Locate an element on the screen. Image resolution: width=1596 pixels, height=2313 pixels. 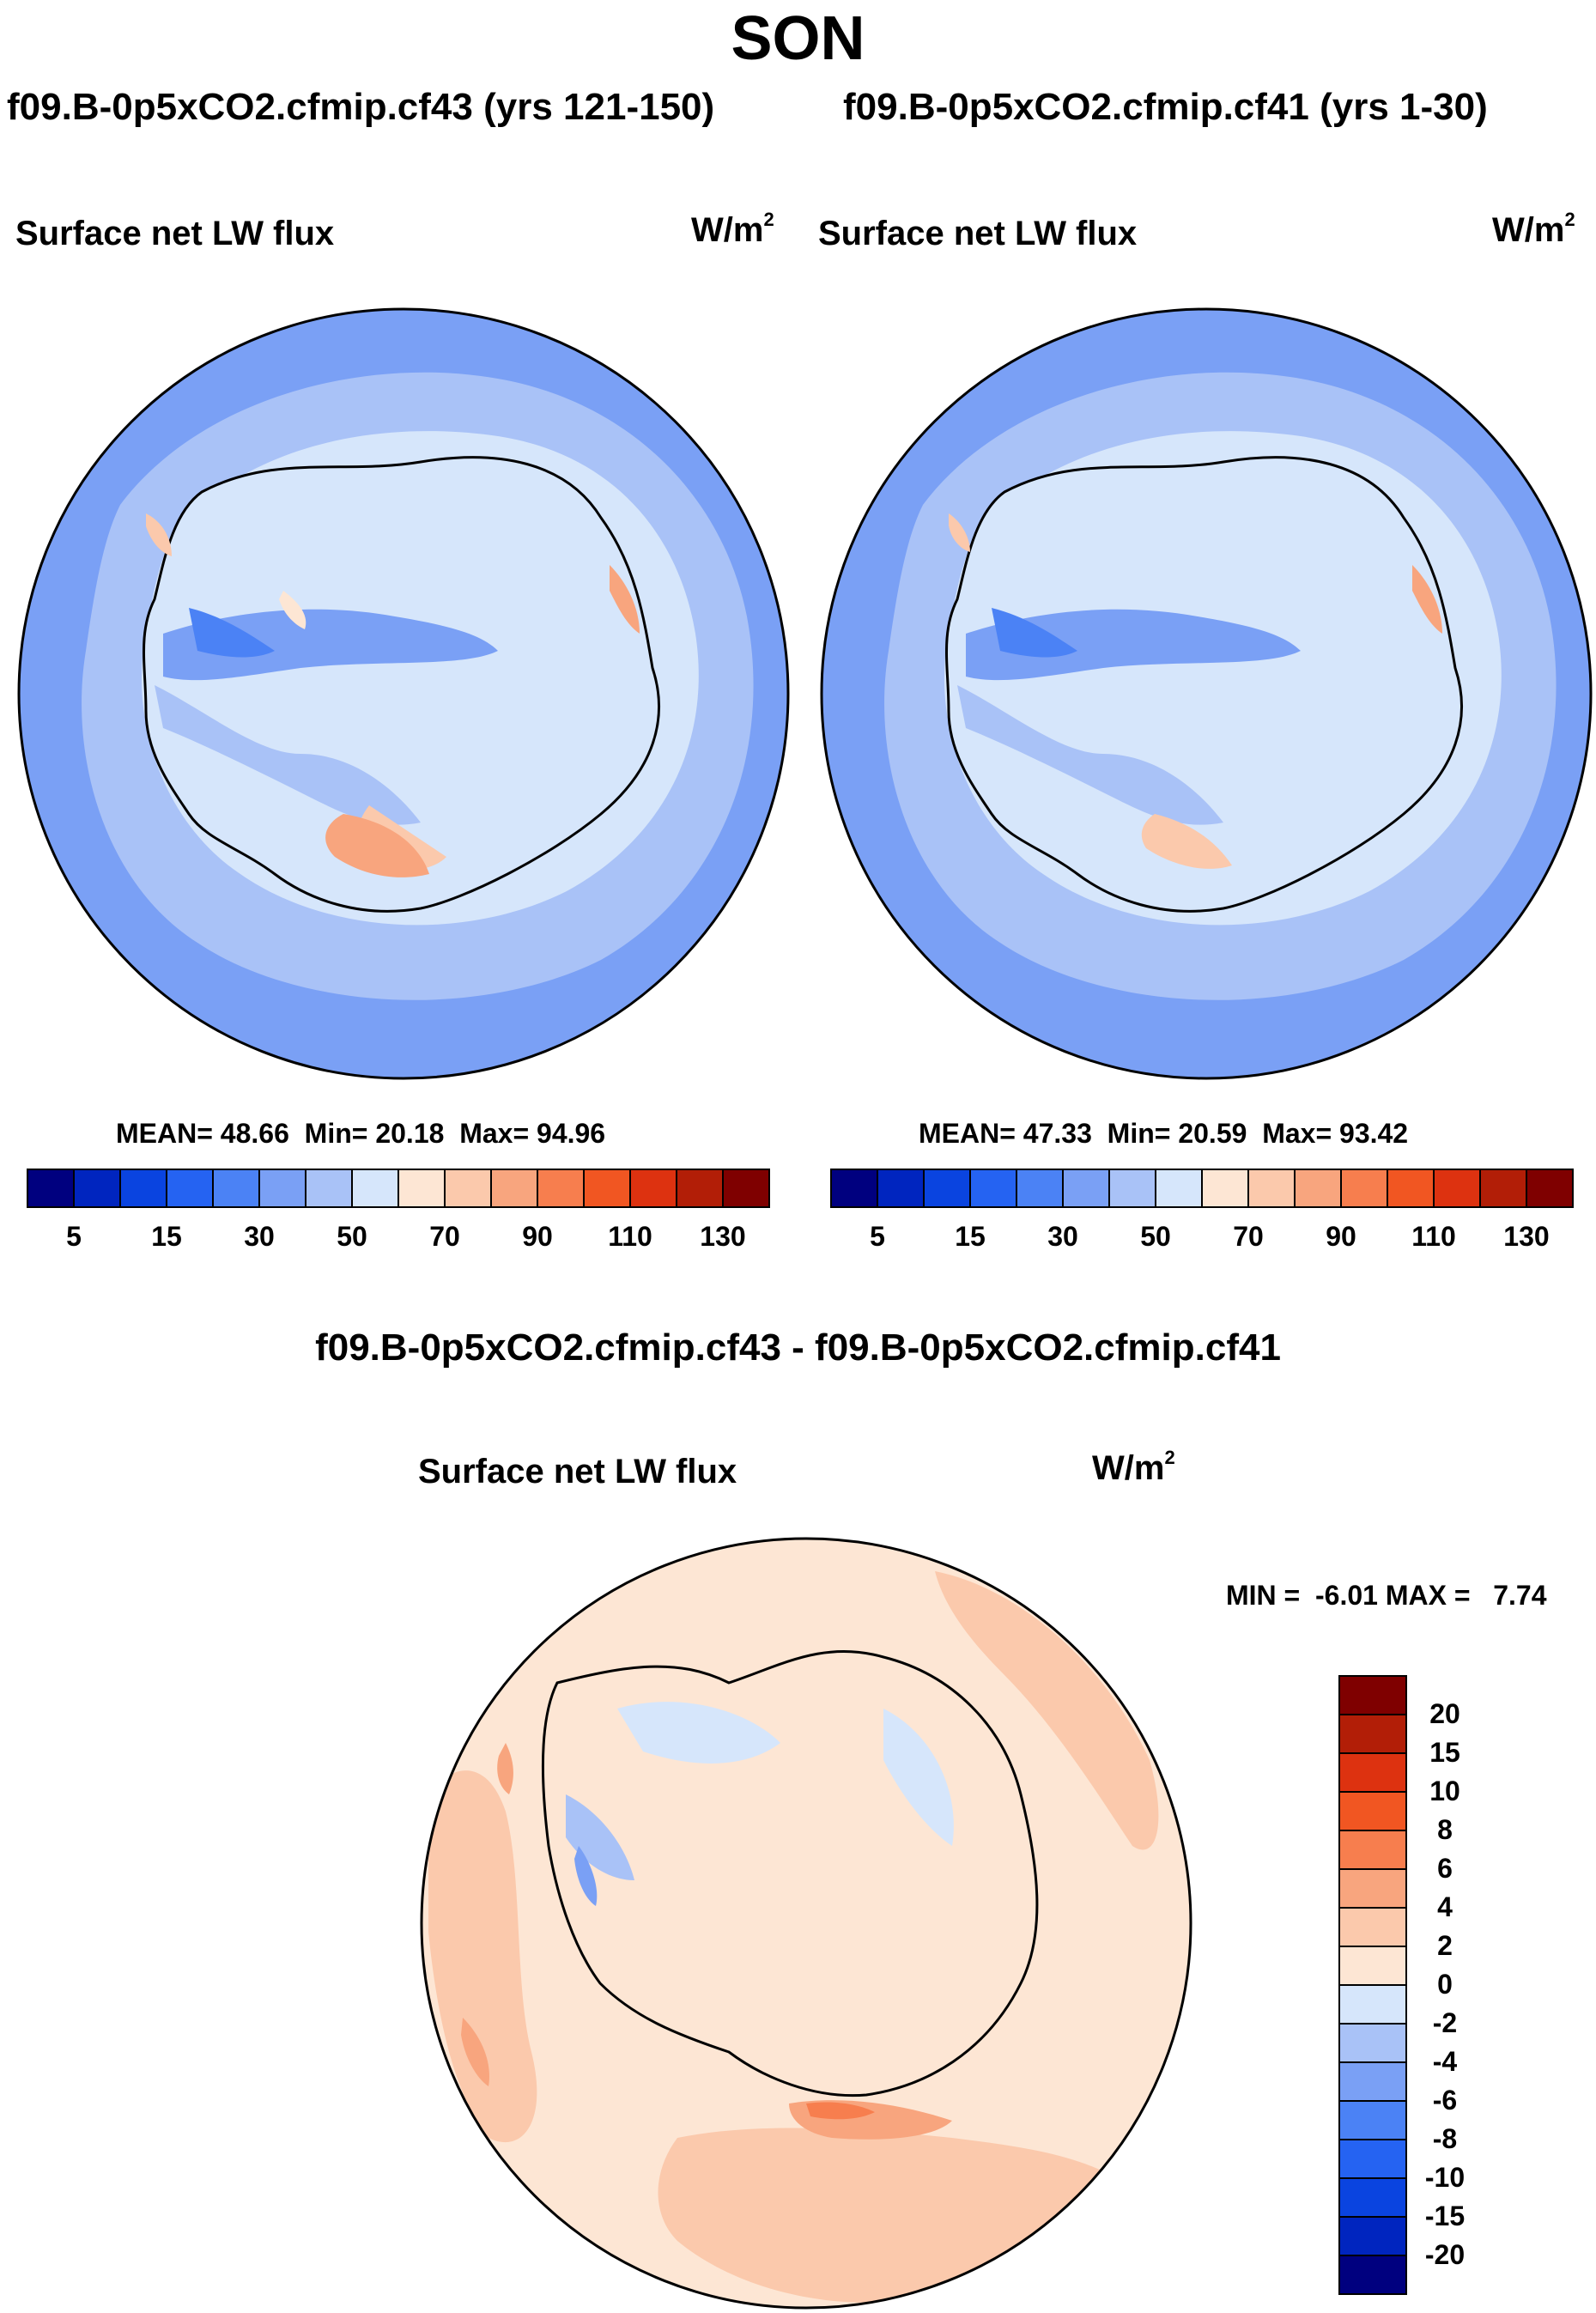
colorbar-tick-label: -2 is located at coordinates (1445, 2022).